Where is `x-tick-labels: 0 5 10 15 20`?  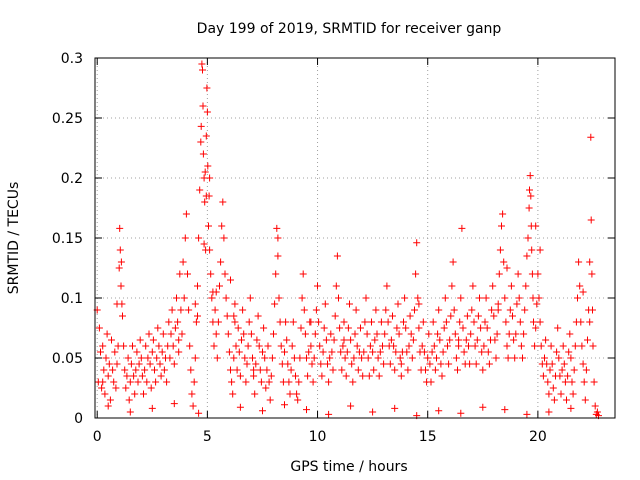
x-tick-labels: 0 5 10 15 20 is located at coordinates (320, 437).